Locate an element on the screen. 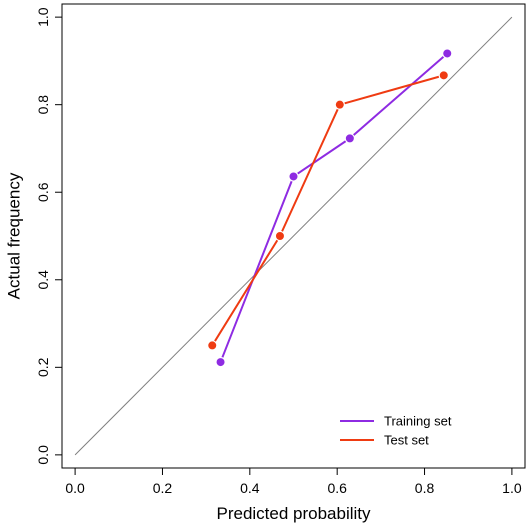 Image resolution: width=529 pixels, height=528 pixels. x-tick-label: 0.2 is located at coordinates (163, 488).